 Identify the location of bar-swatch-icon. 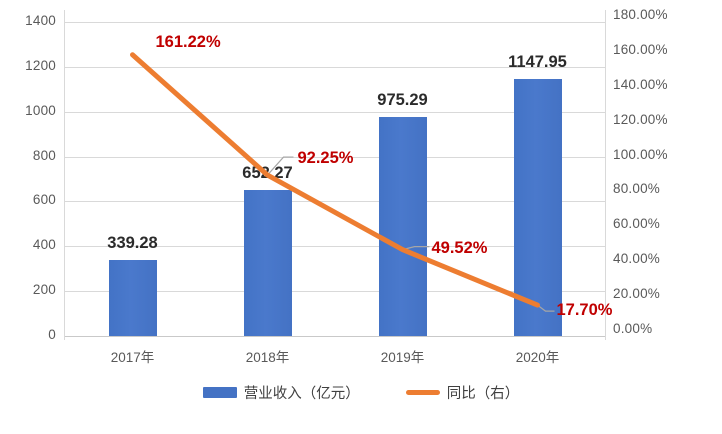
(219, 392).